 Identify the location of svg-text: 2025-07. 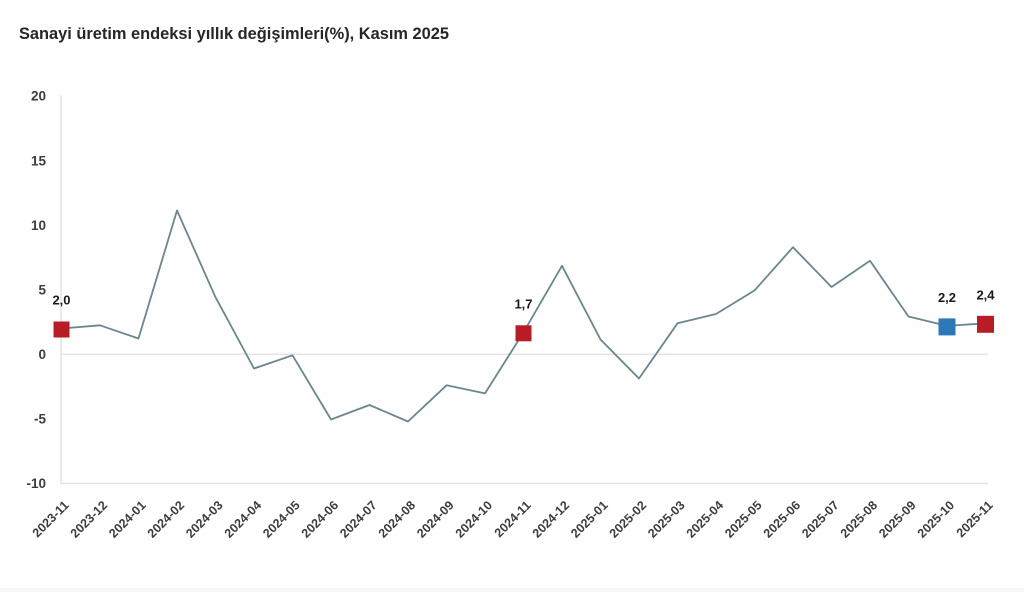
(820, 519).